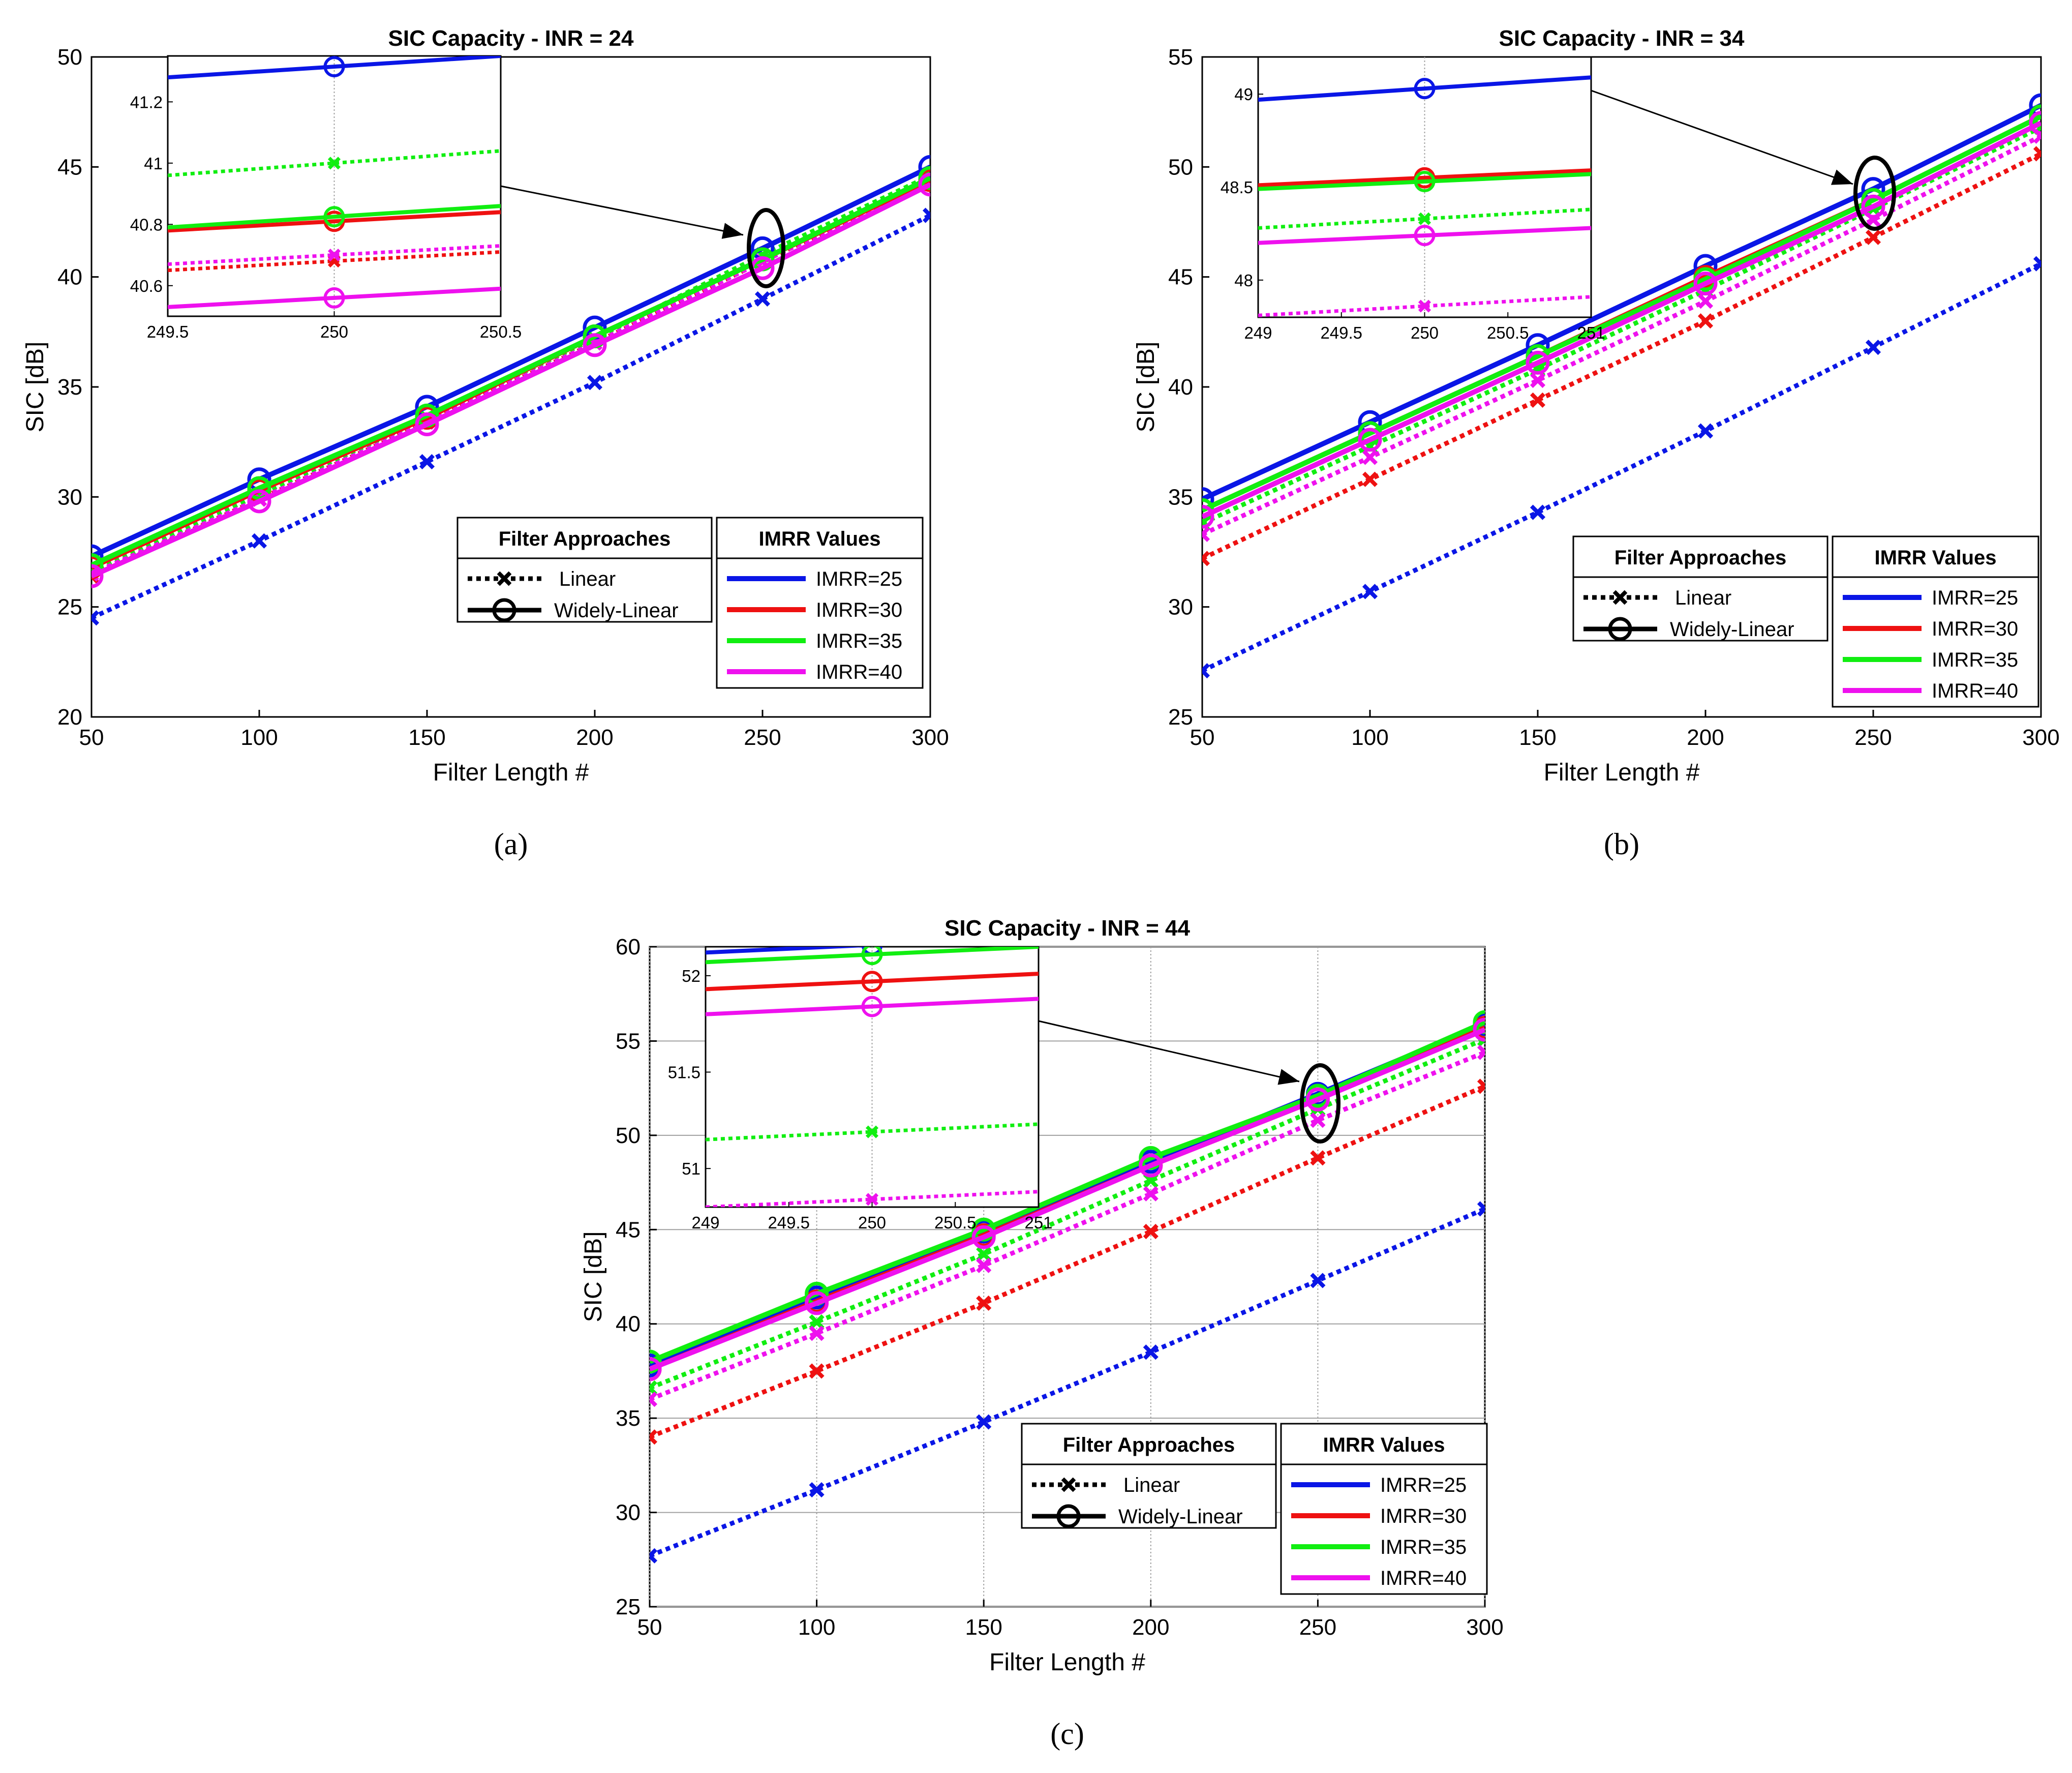 The height and width of the screenshot is (1773, 2072). Describe the element at coordinates (859, 579) in the screenshot. I see `legend-imrr-label: IMRR=25` at that location.